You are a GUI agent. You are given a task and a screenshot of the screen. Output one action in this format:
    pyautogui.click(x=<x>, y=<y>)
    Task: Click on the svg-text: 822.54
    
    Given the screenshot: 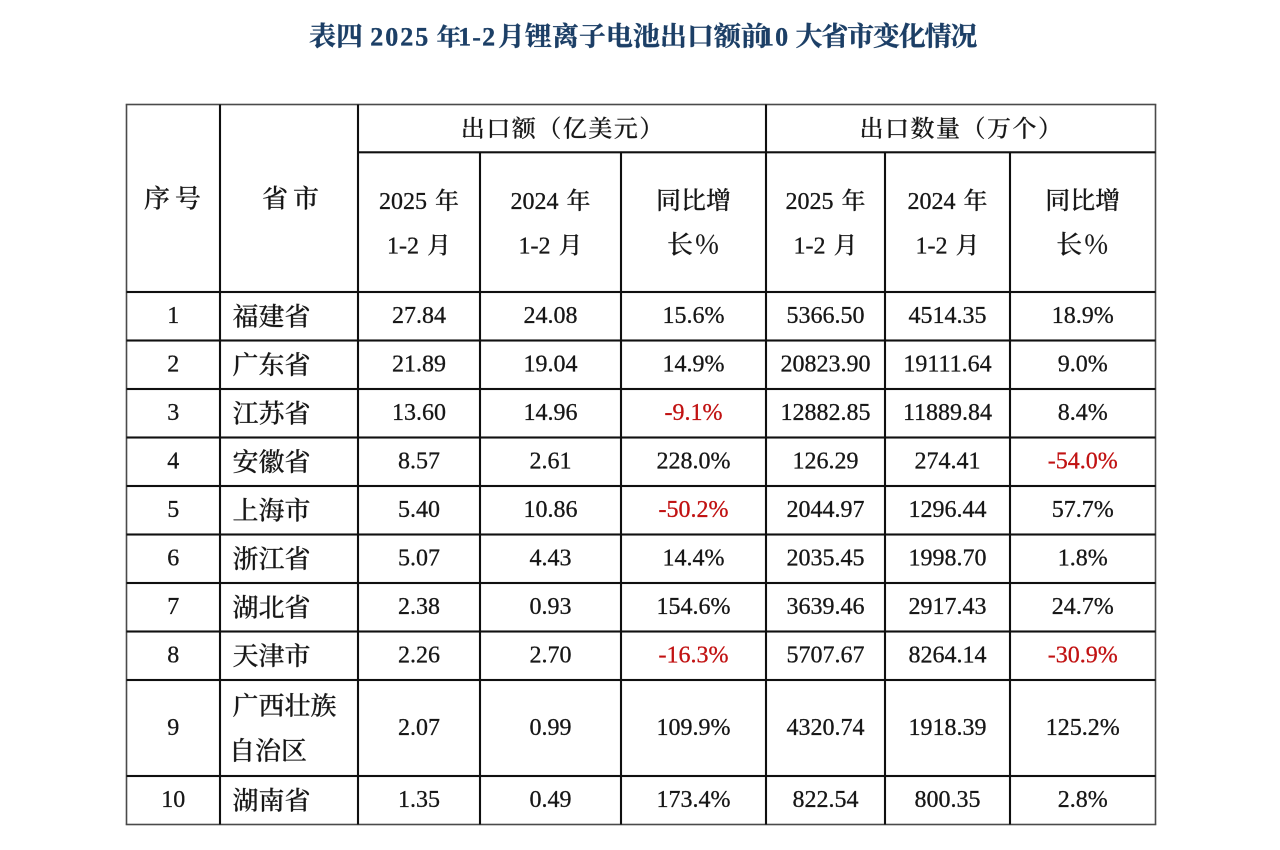 What is the action you would take?
    pyautogui.click(x=826, y=800)
    